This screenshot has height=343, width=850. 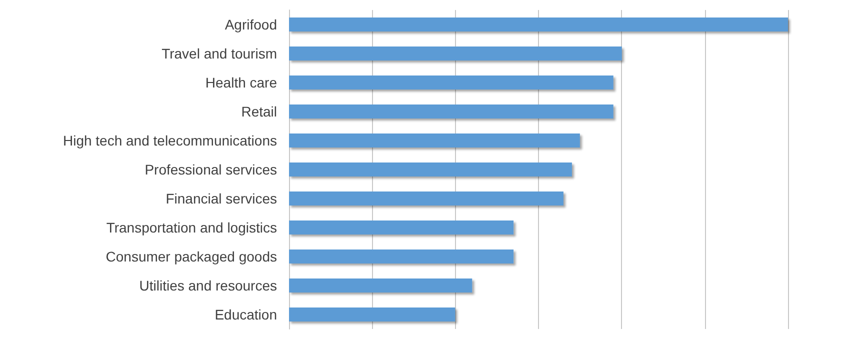 What do you see at coordinates (191, 228) in the screenshot?
I see `y-tick-label: Transportation and logistics` at bounding box center [191, 228].